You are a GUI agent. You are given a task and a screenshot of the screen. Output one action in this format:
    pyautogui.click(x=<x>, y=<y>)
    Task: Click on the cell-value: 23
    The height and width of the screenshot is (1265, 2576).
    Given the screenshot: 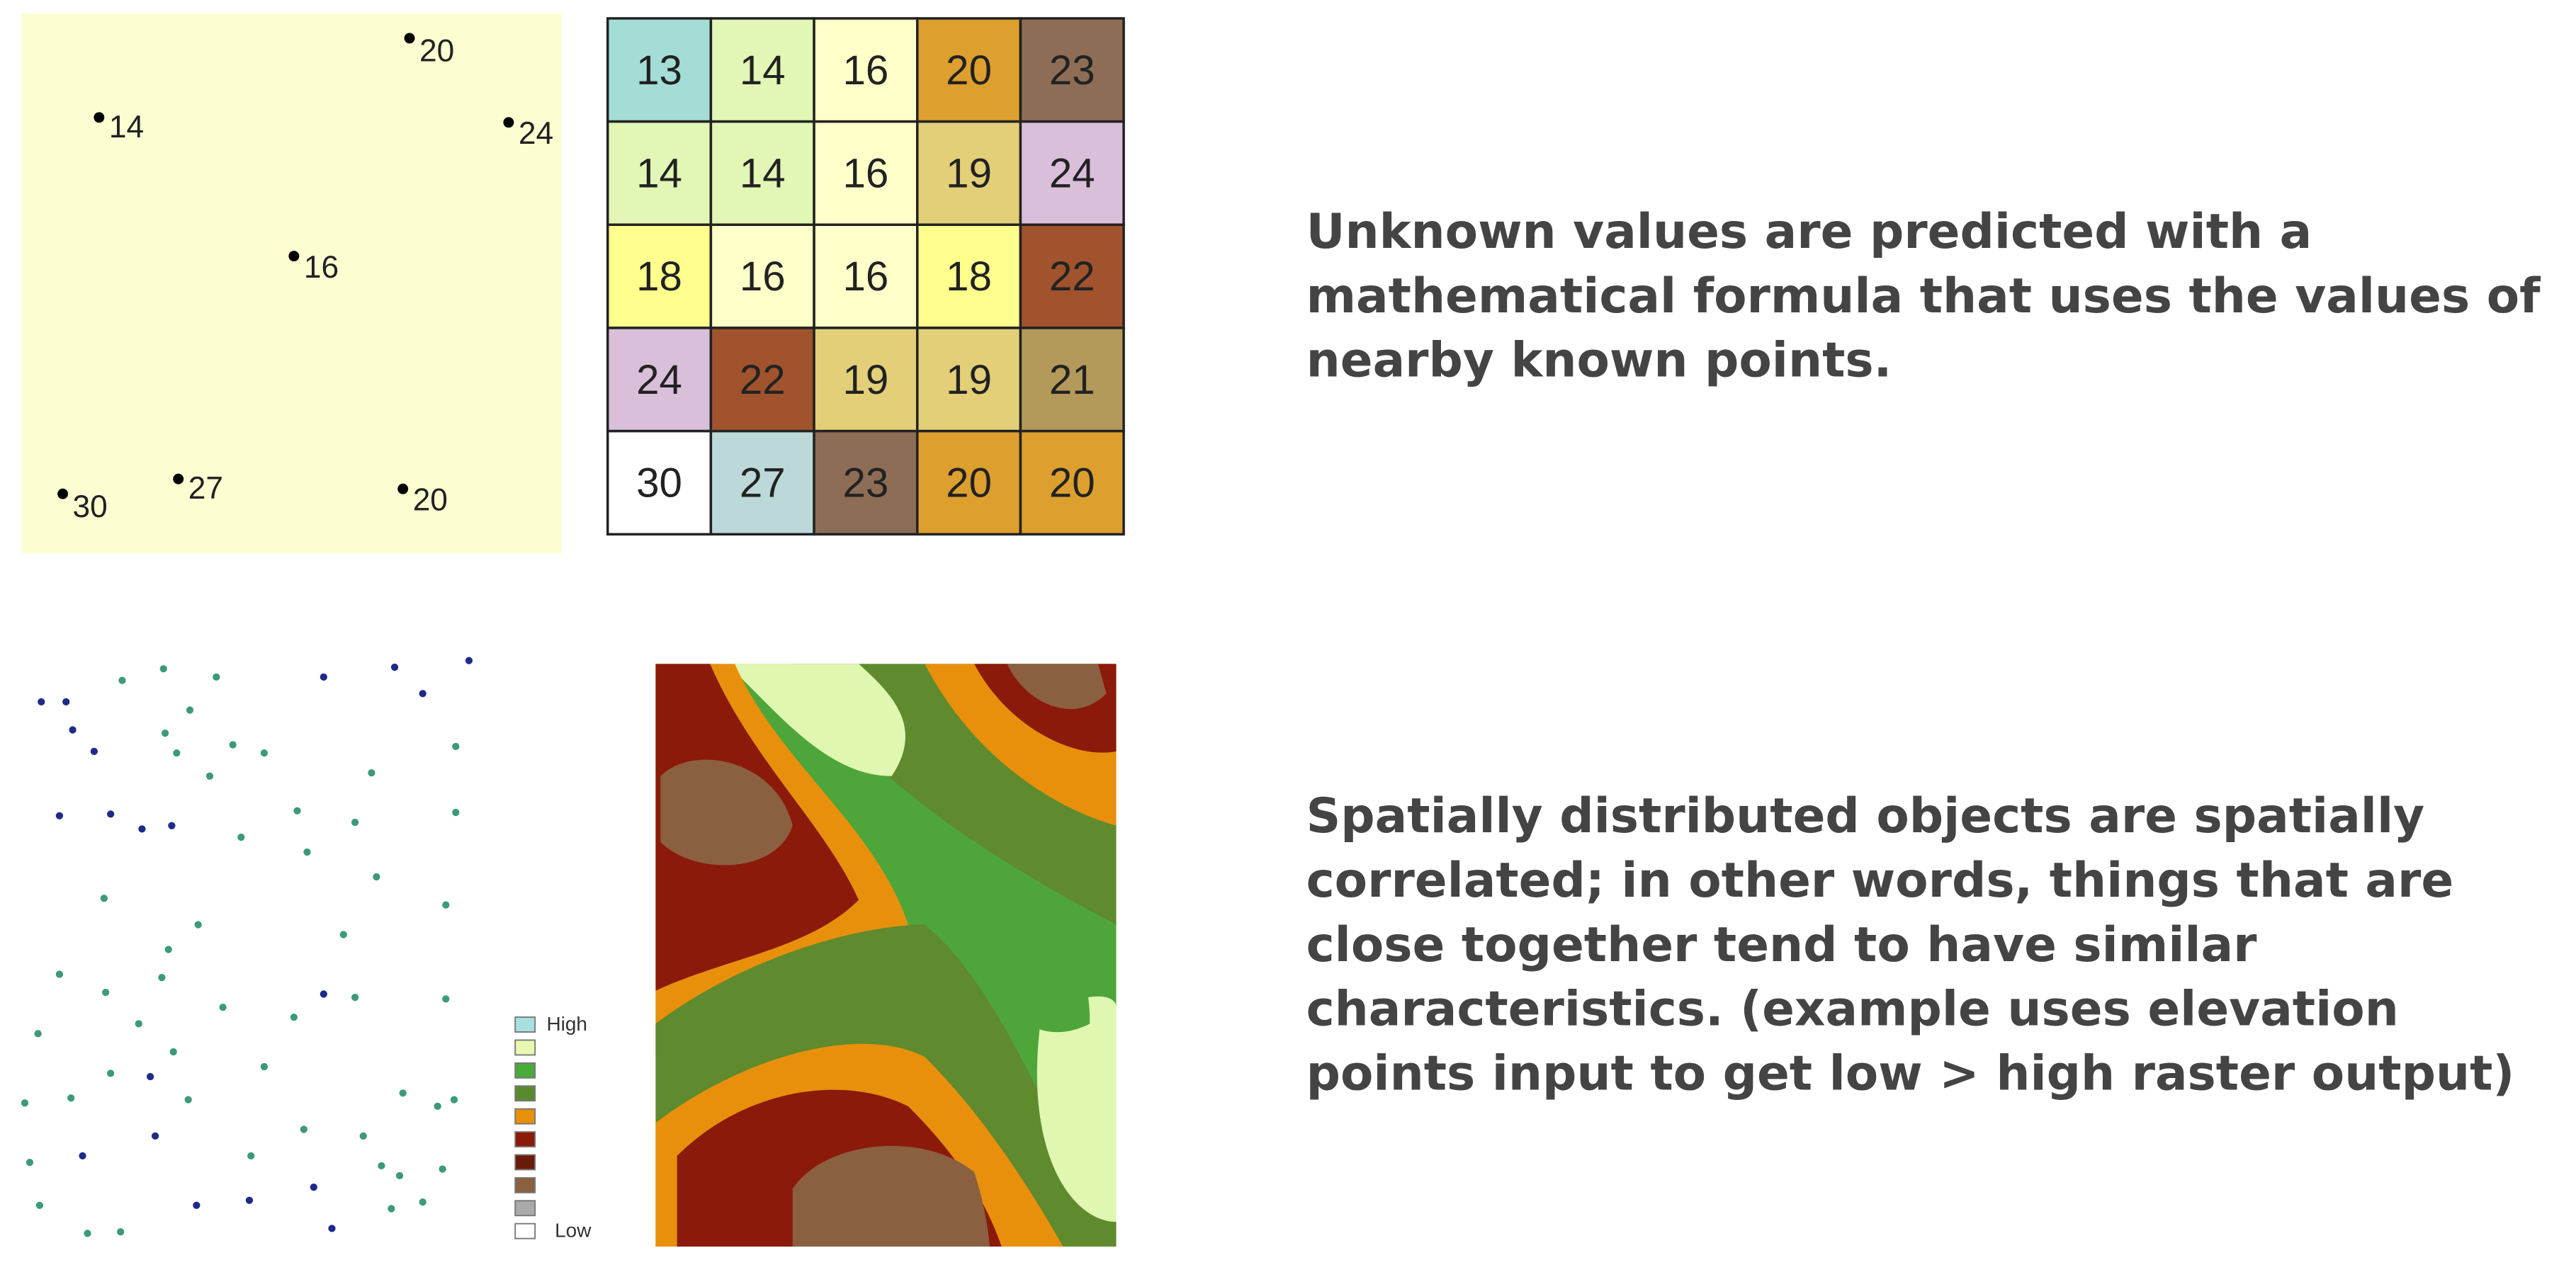 What is the action you would take?
    pyautogui.click(x=1072, y=70)
    